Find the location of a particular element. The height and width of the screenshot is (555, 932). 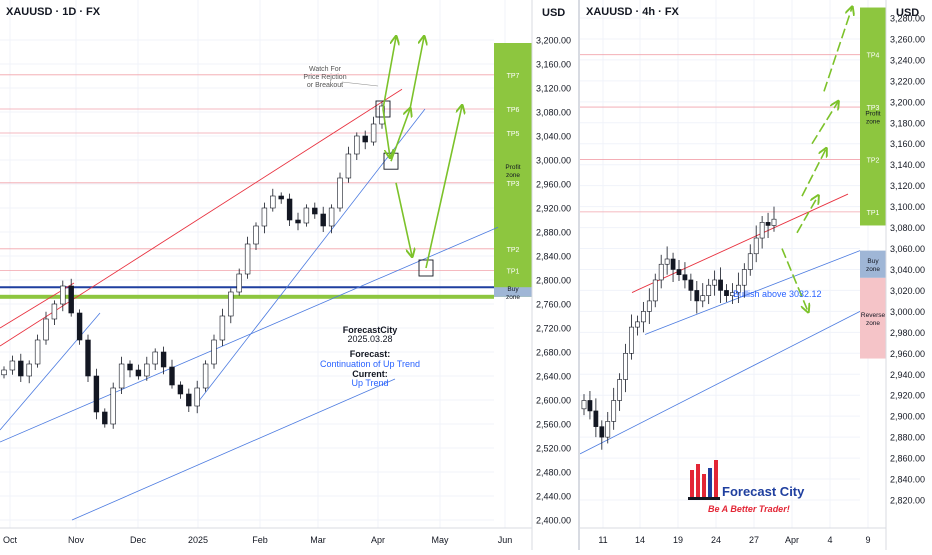

y-tick-label: 3,020.00 is located at coordinates (907, 291).